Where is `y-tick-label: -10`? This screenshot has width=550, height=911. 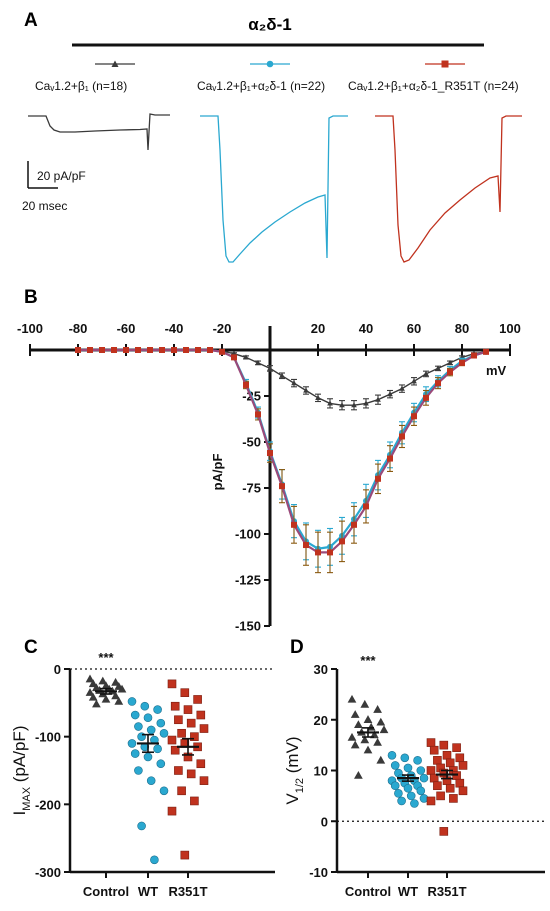 y-tick-label: -10 is located at coordinates (318, 872).